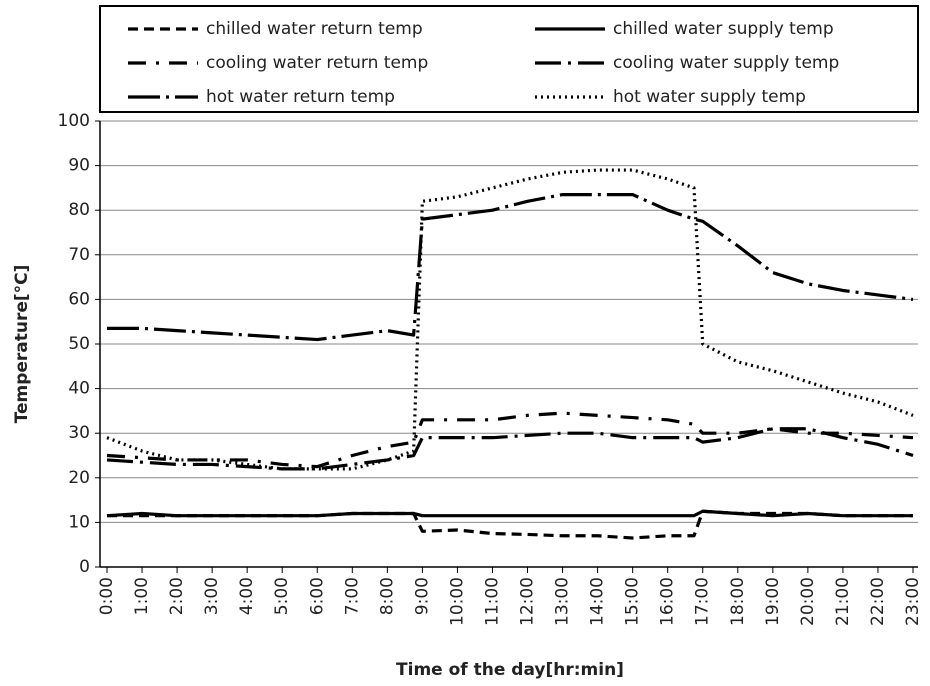  Describe the element at coordinates (563, 601) in the screenshot. I see `x-tick-label: 13:00` at that location.